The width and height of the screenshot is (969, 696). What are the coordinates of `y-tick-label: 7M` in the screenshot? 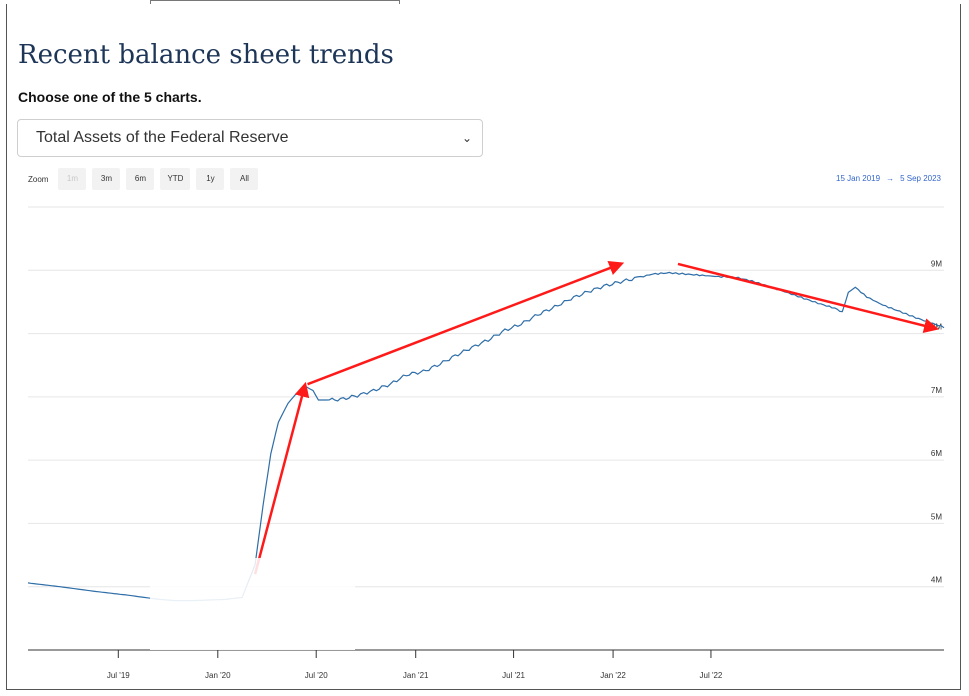 It's located at (936, 390).